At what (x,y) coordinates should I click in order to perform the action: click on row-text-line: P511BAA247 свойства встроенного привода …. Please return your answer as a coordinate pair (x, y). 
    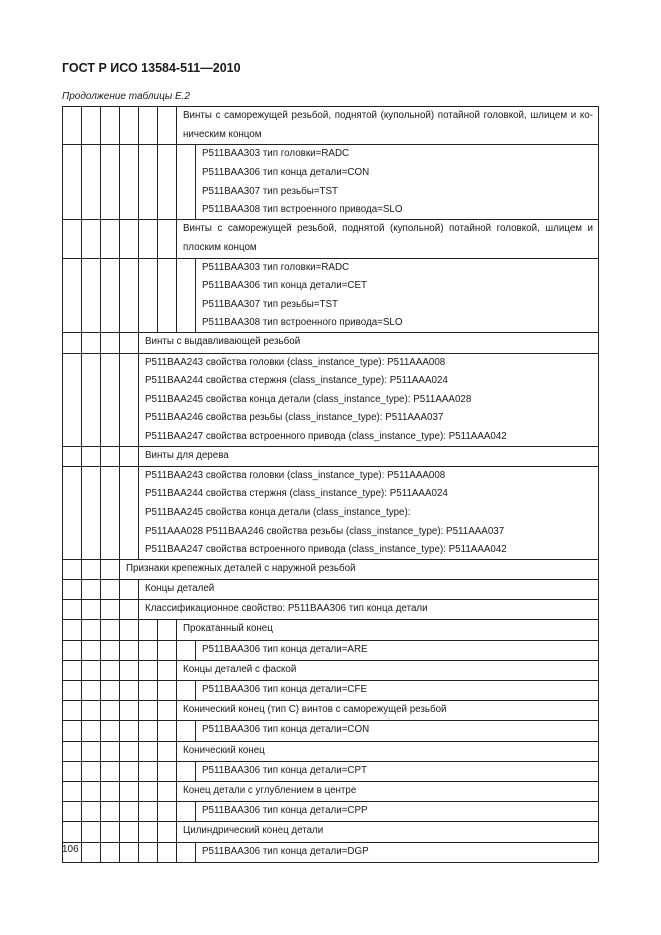
    Looking at the image, I should click on (326, 550).